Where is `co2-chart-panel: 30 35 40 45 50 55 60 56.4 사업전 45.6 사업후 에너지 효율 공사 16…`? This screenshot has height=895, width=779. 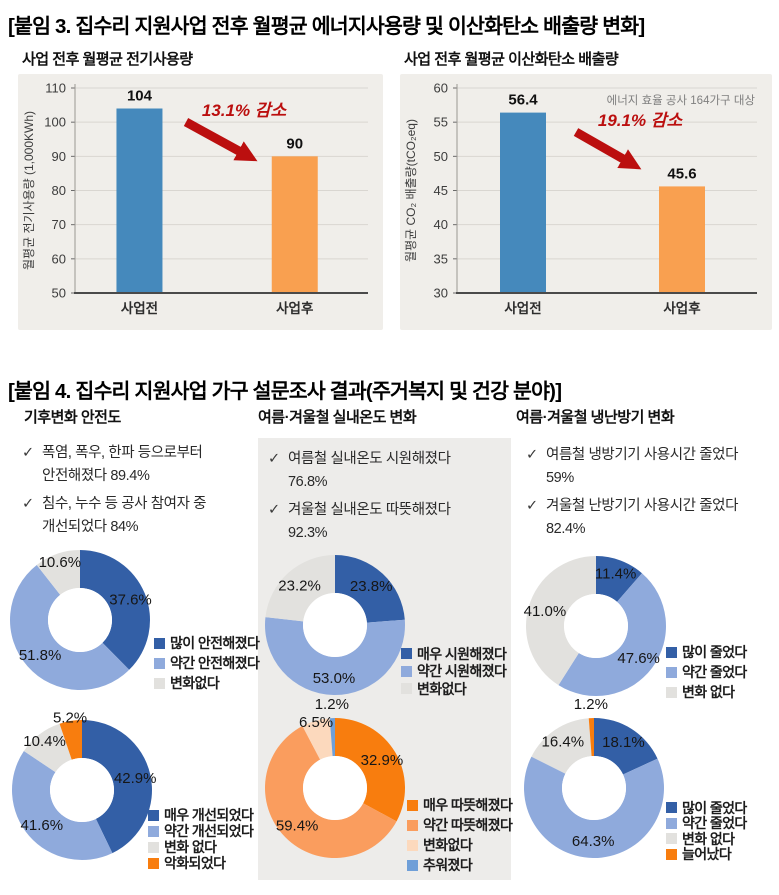 co2-chart-panel: 30 35 40 45 50 55 60 56.4 사업전 45.6 사업후 에너지 효율 공사 16… is located at coordinates (586, 202).